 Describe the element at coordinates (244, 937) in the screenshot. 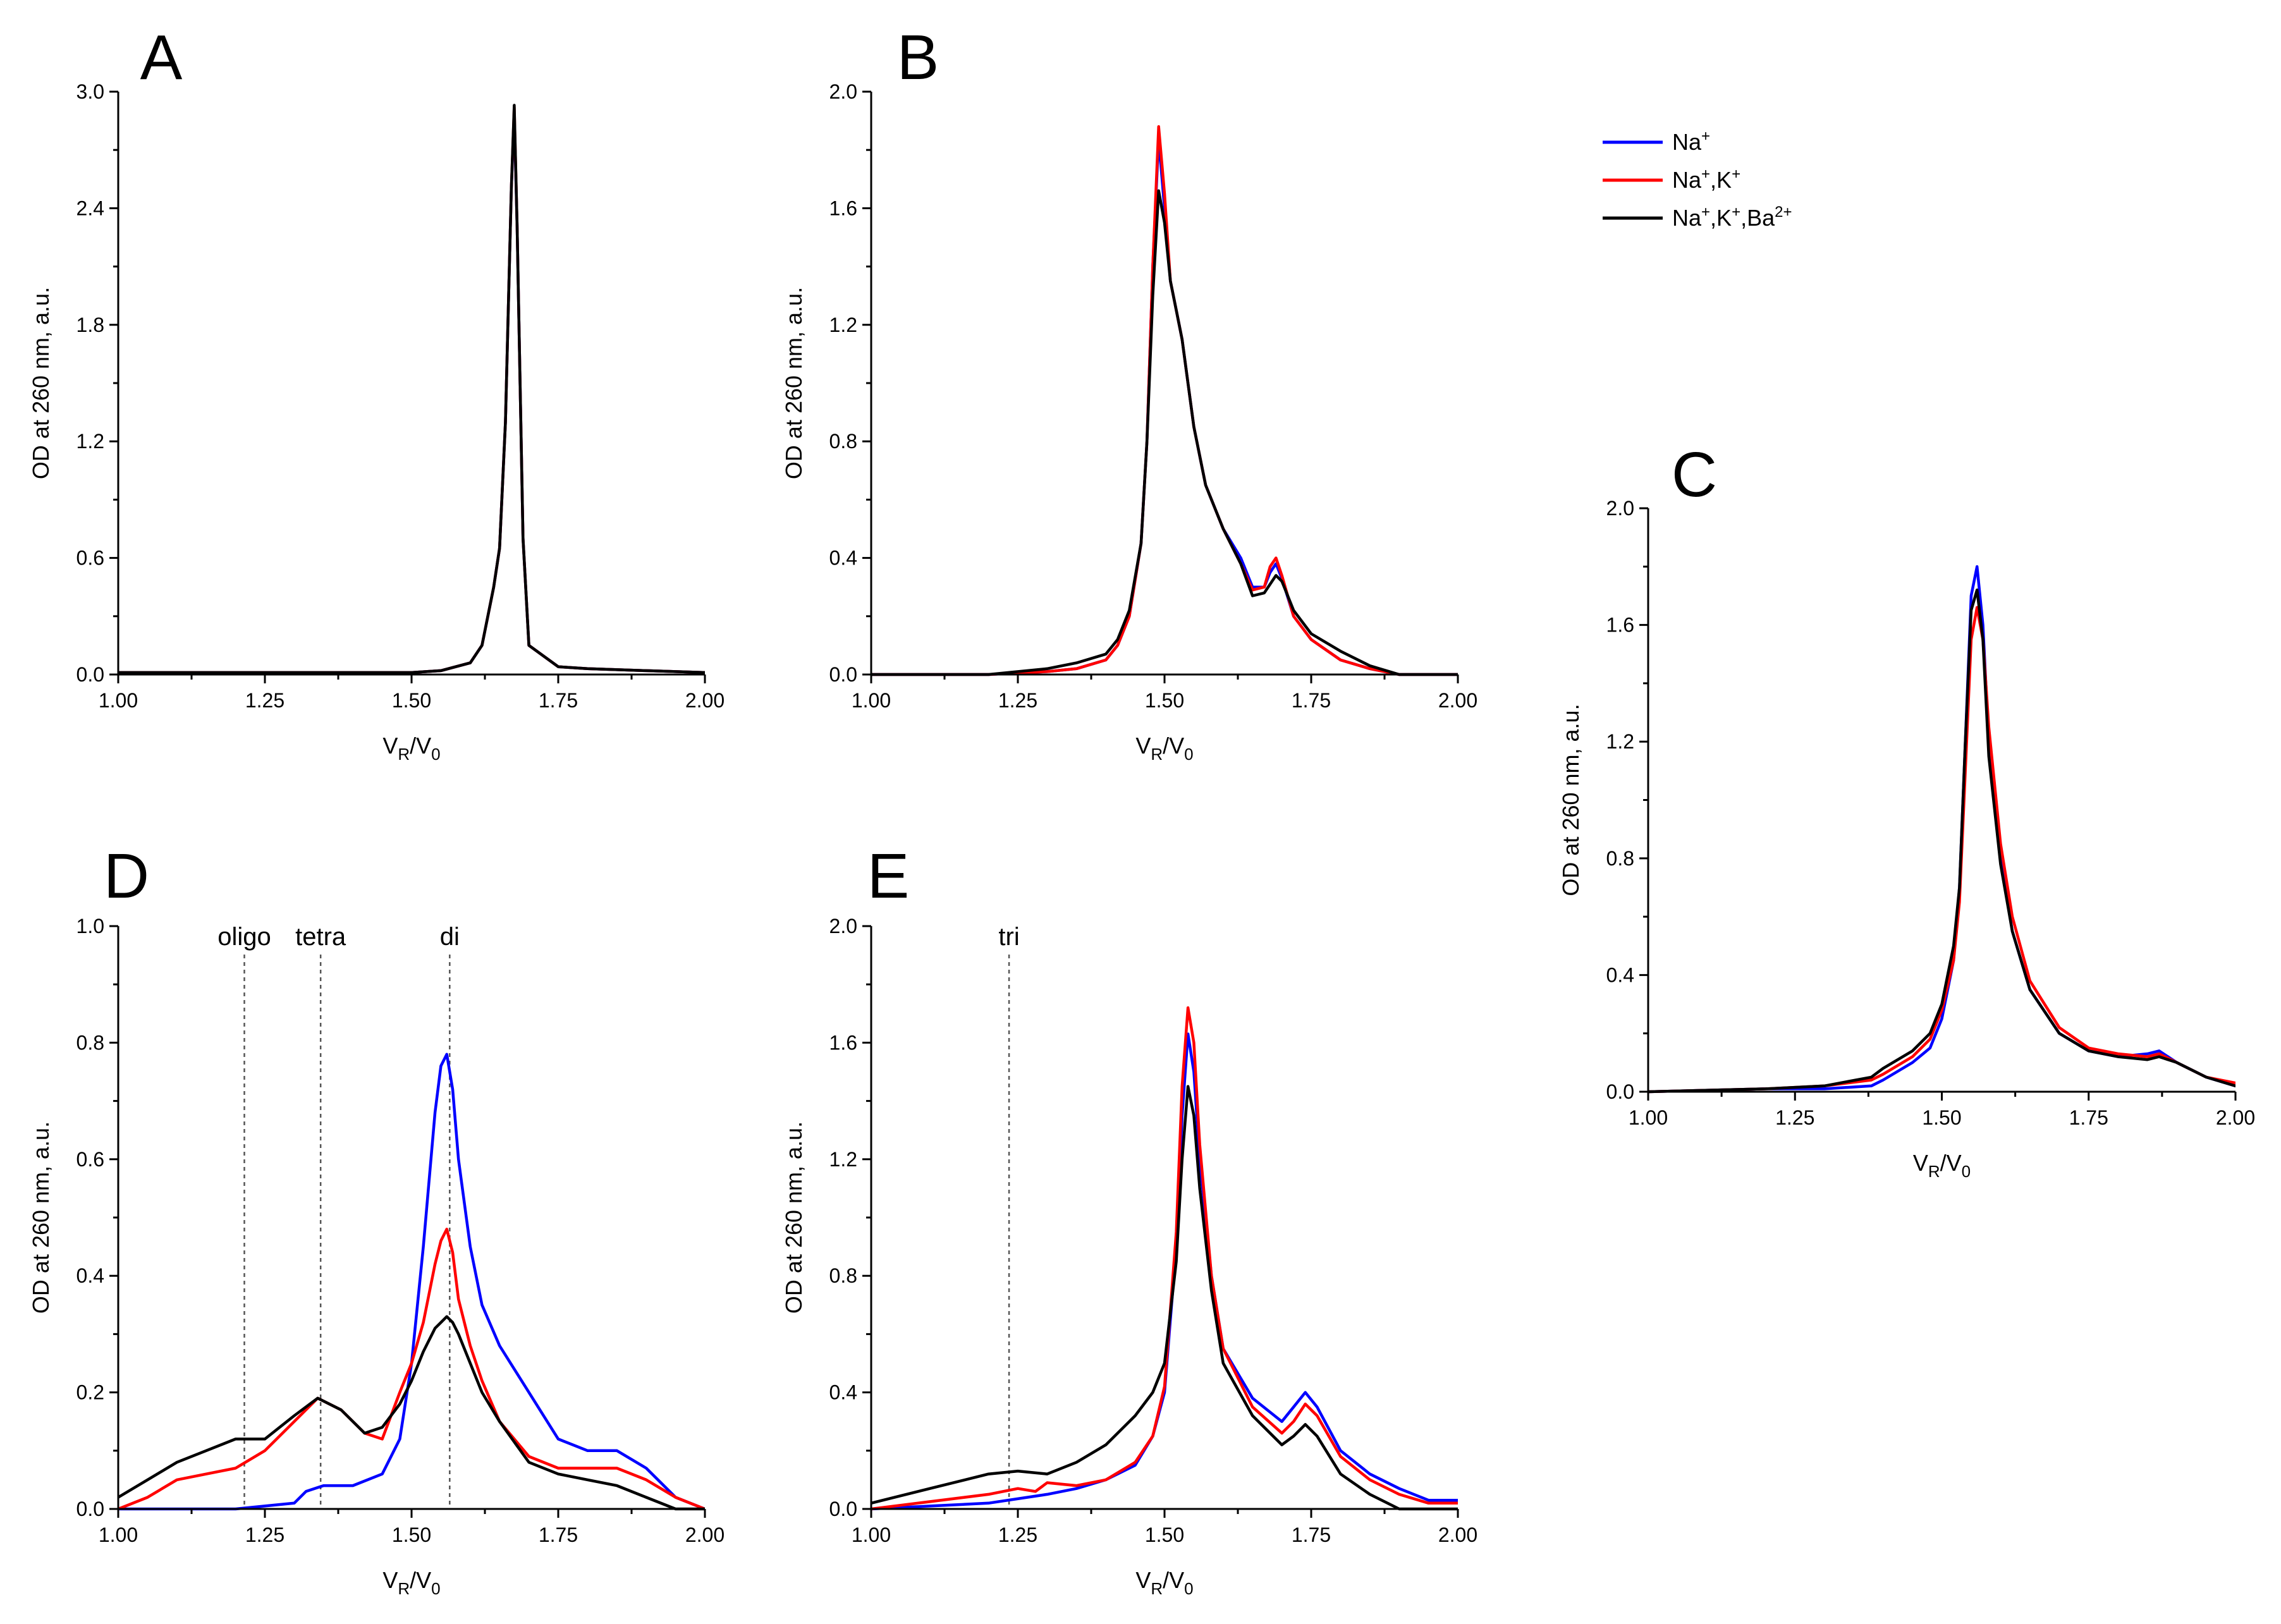

I see `annotation-label: oligo` at that location.